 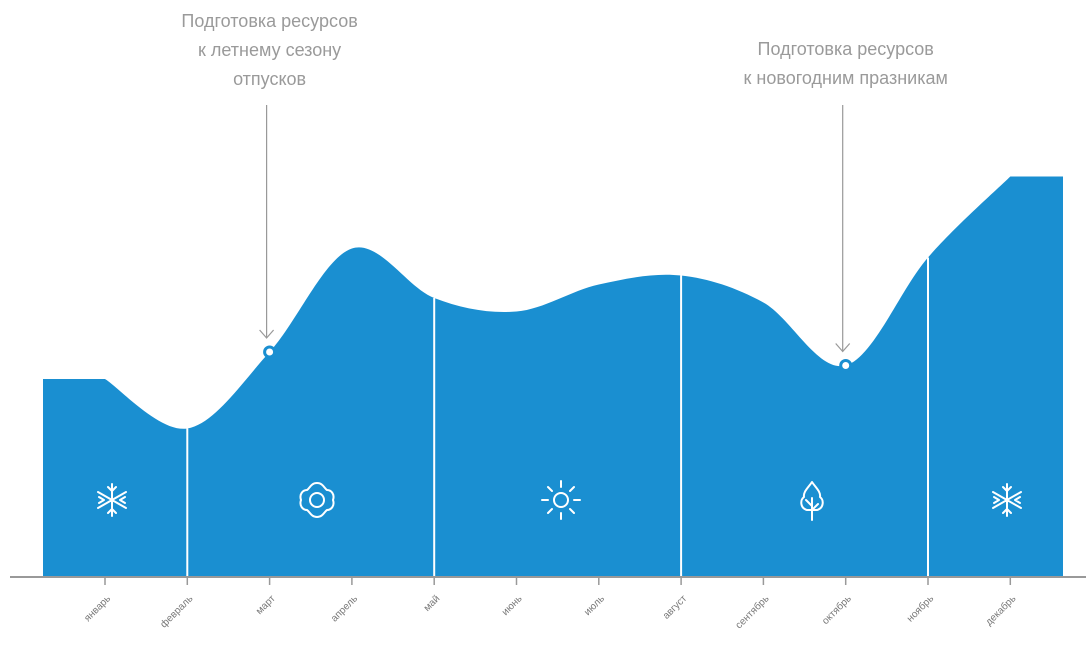 What do you see at coordinates (97, 608) in the screenshot?
I see `x-tick-label: январь` at bounding box center [97, 608].